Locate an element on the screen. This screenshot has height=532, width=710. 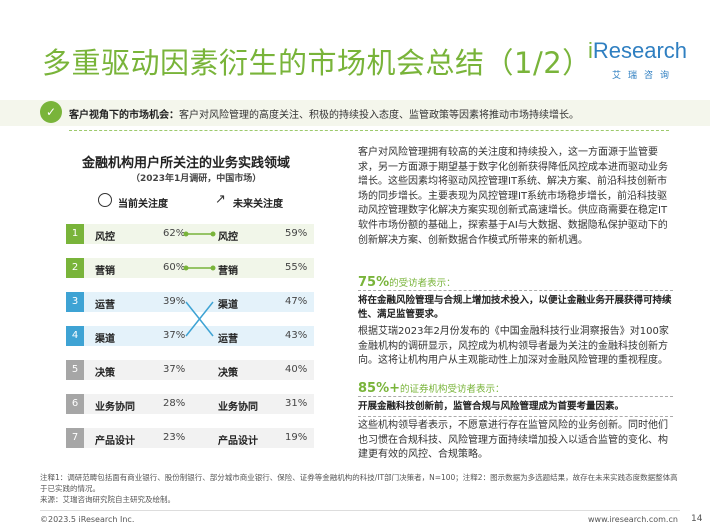
target-icon is located at coordinates (105, 200).